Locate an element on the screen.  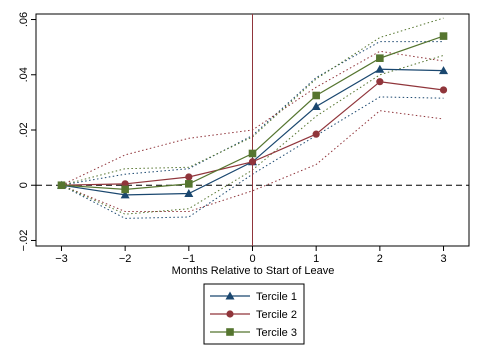
x-tick-label: −3 is located at coordinates (61, 259).